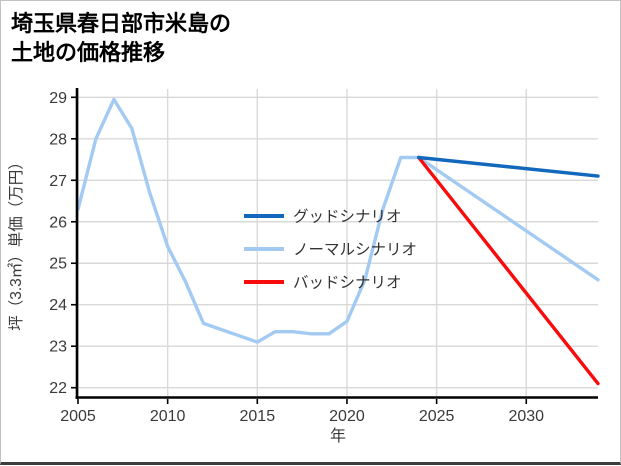 Image resolution: width=621 pixels, height=466 pixels. What do you see at coordinates (355, 250) in the screenshot?
I see `legend-label-normal: ノーマルシナリオ` at bounding box center [355, 250].